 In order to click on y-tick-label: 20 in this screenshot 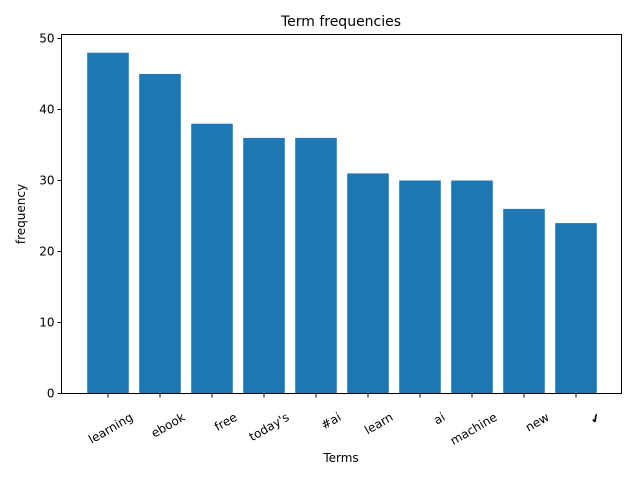, I will do `click(46, 252)`.